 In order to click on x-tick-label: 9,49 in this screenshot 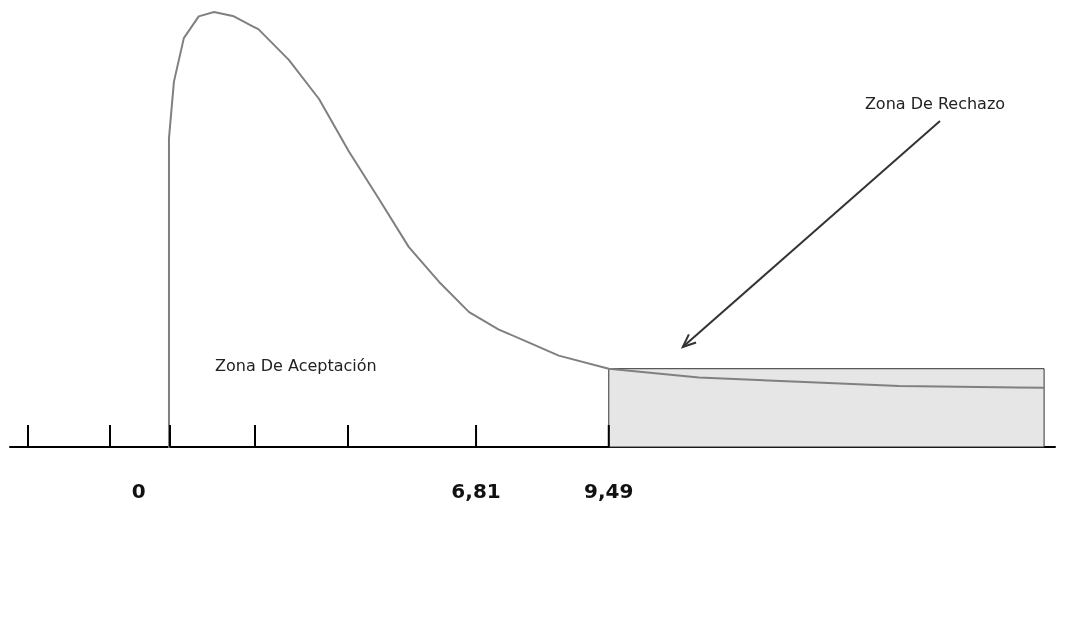, I will do `click(609, 491)`.